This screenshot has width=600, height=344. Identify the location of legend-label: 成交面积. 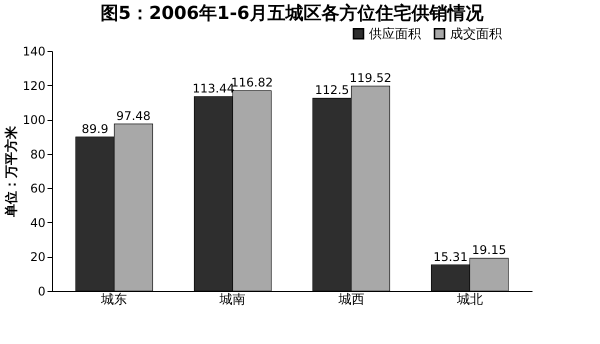
(476, 34).